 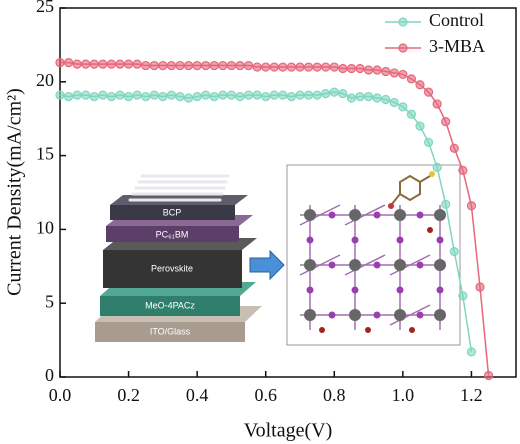 What do you see at coordinates (288, 431) in the screenshot?
I see `x-axis-label: Voltage(V)` at bounding box center [288, 431].